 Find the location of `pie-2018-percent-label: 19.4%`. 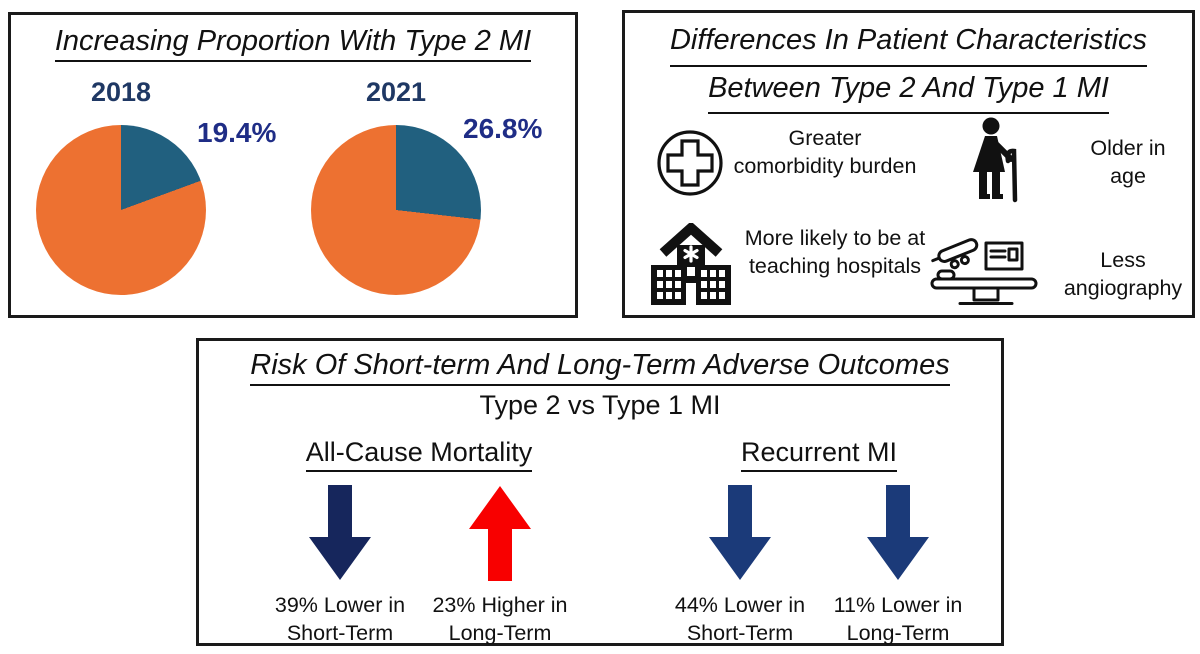

pie-2018-percent-label: 19.4% is located at coordinates (237, 132).